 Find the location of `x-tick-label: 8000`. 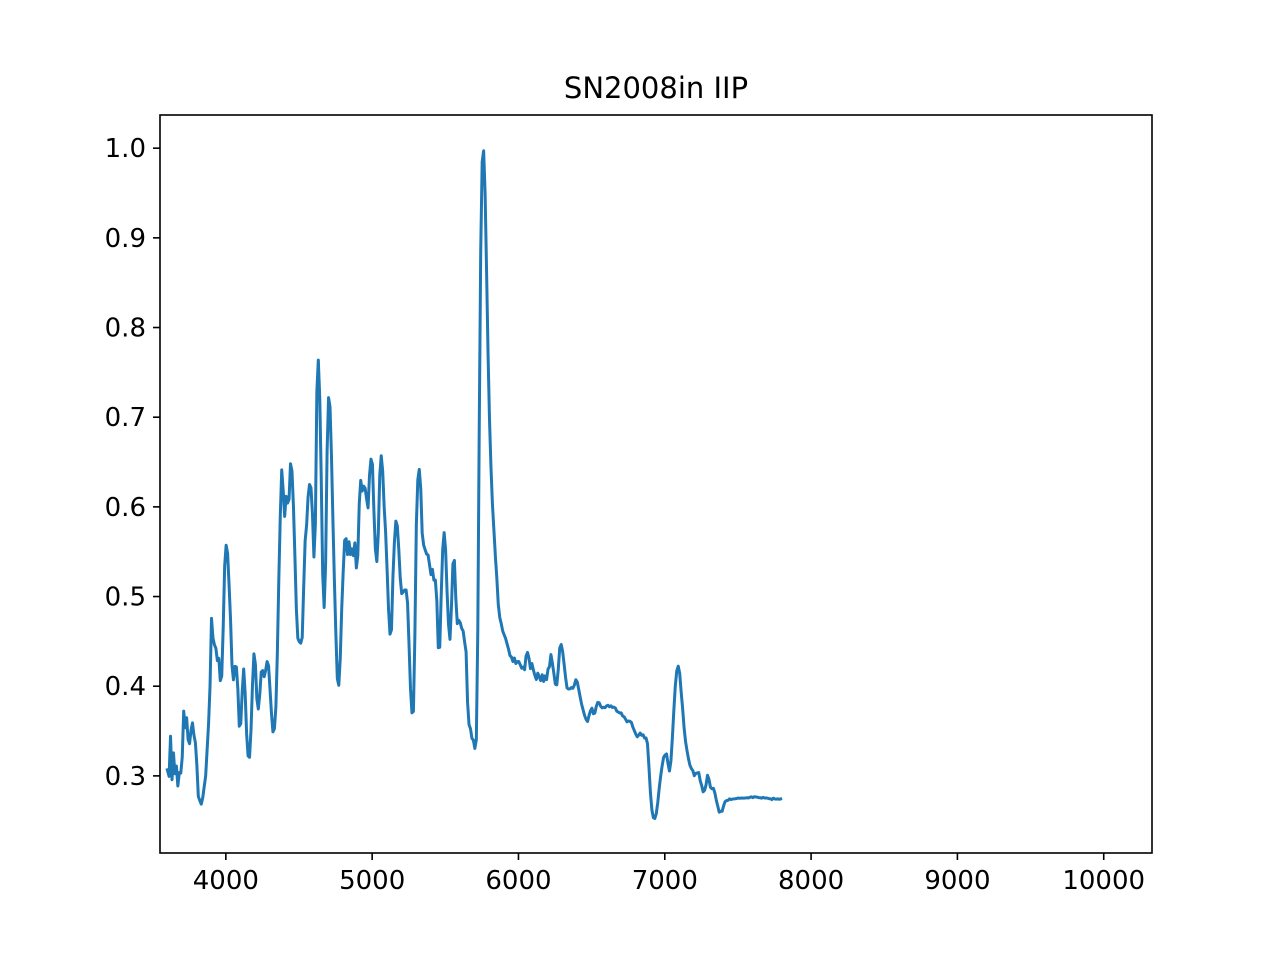

x-tick-label: 8000 is located at coordinates (811, 881).